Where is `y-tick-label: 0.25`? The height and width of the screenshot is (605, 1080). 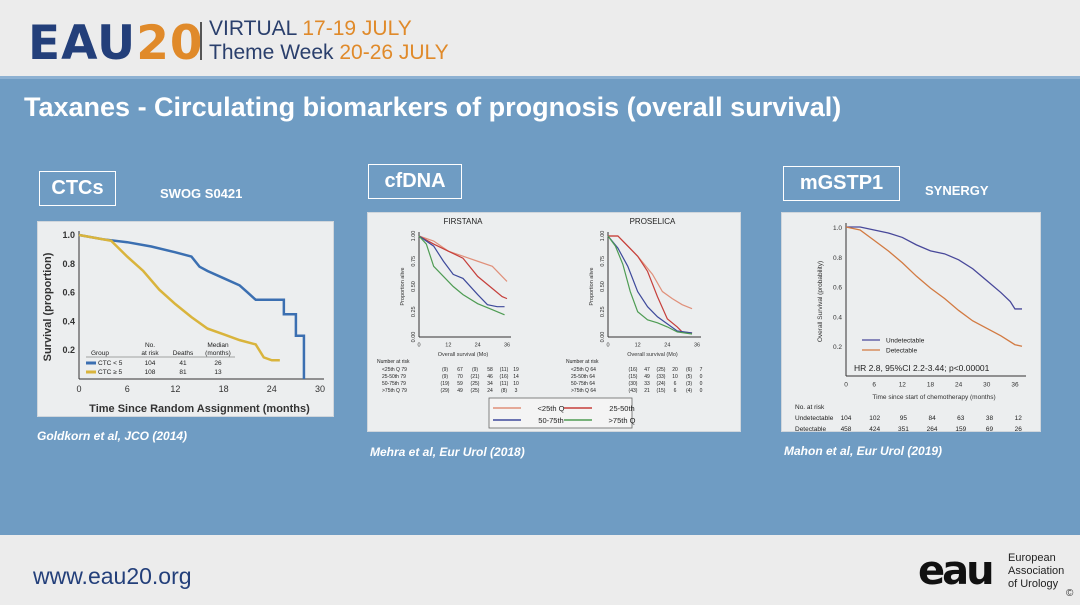
y-tick-label: 0.25 is located at coordinates (603, 311).